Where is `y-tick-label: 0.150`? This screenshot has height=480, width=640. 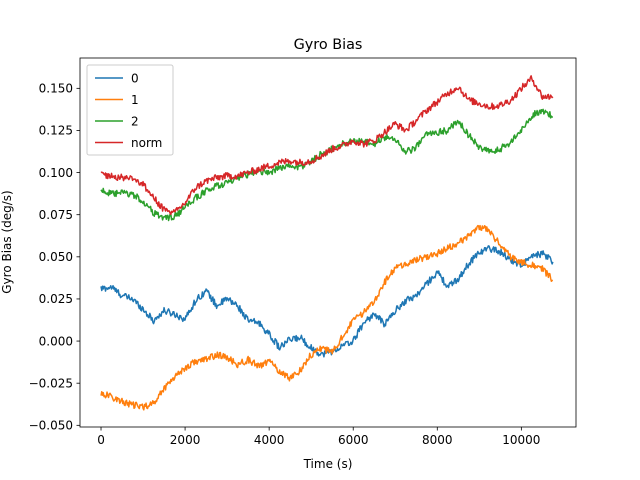
y-tick-label: 0.150 is located at coordinates (56, 89).